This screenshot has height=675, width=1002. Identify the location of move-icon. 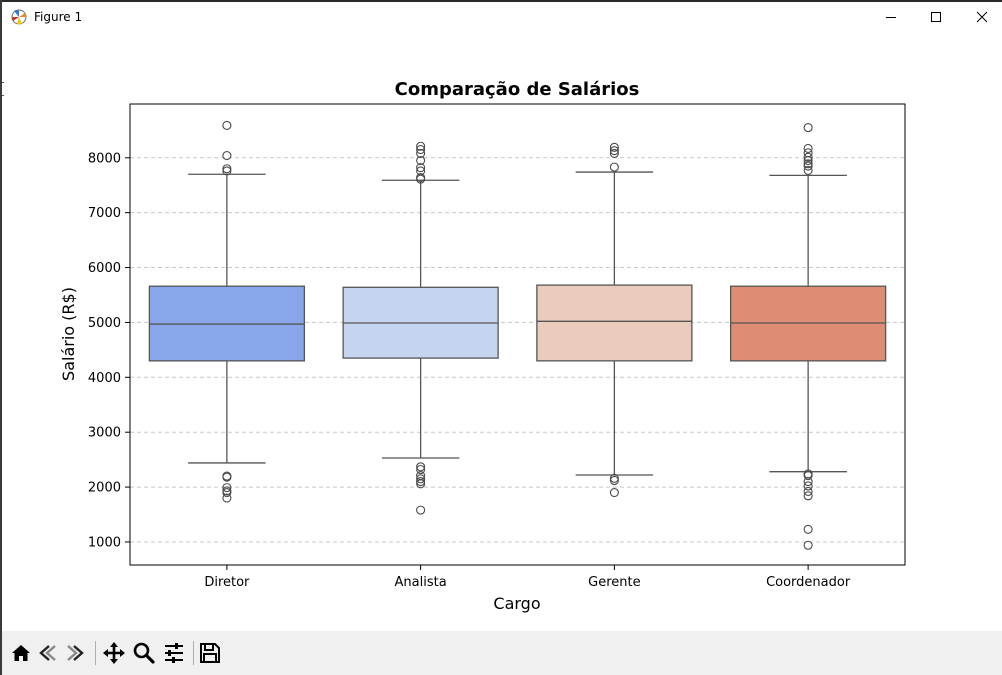
(114, 653).